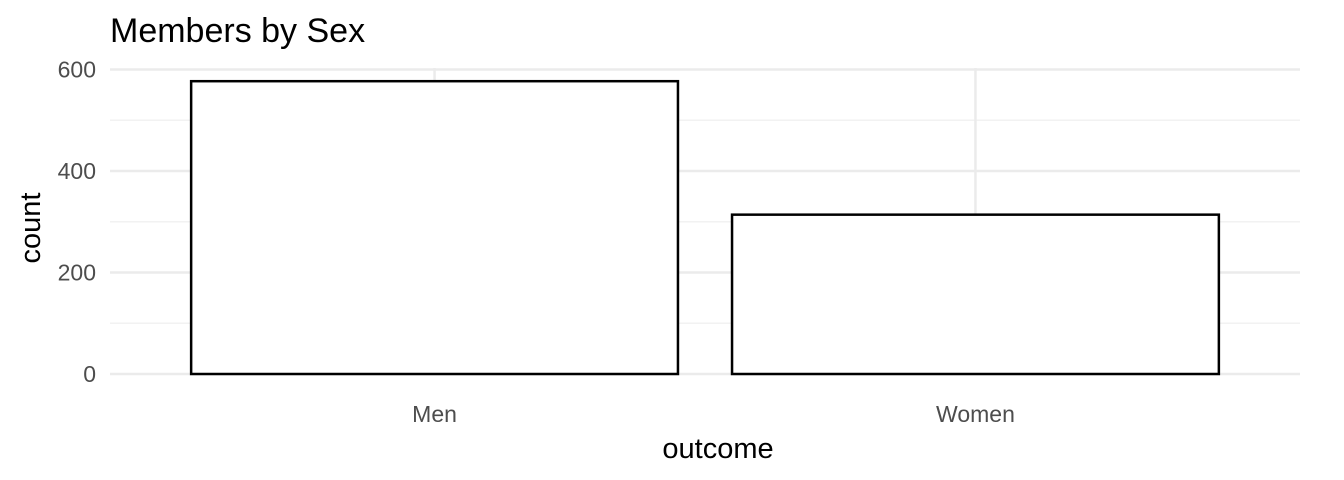  I want to click on y-tick-label: 600, so click(77, 70).